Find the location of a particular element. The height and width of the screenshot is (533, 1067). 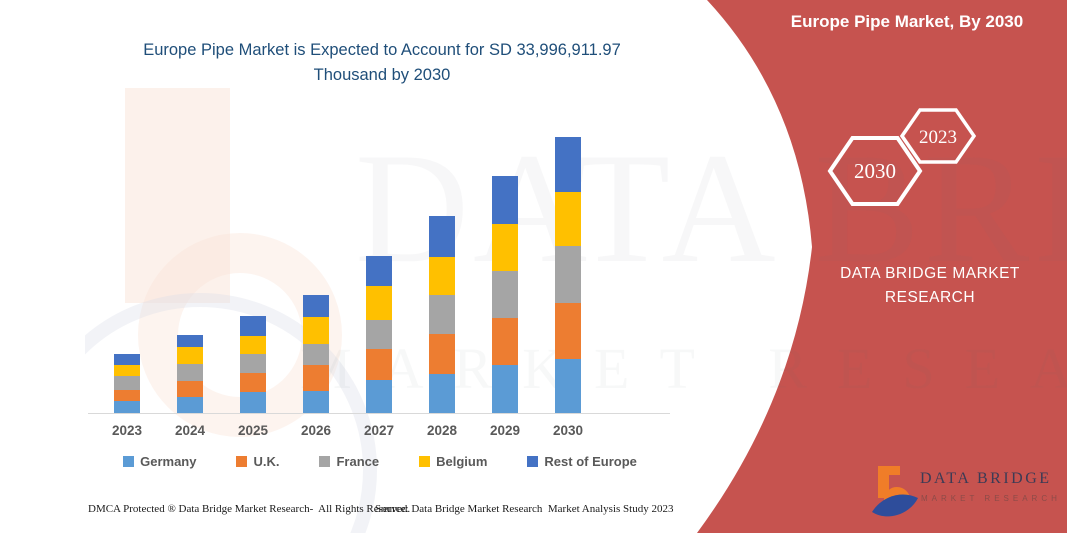

bar-segment-2029-france is located at coordinates (505, 294).